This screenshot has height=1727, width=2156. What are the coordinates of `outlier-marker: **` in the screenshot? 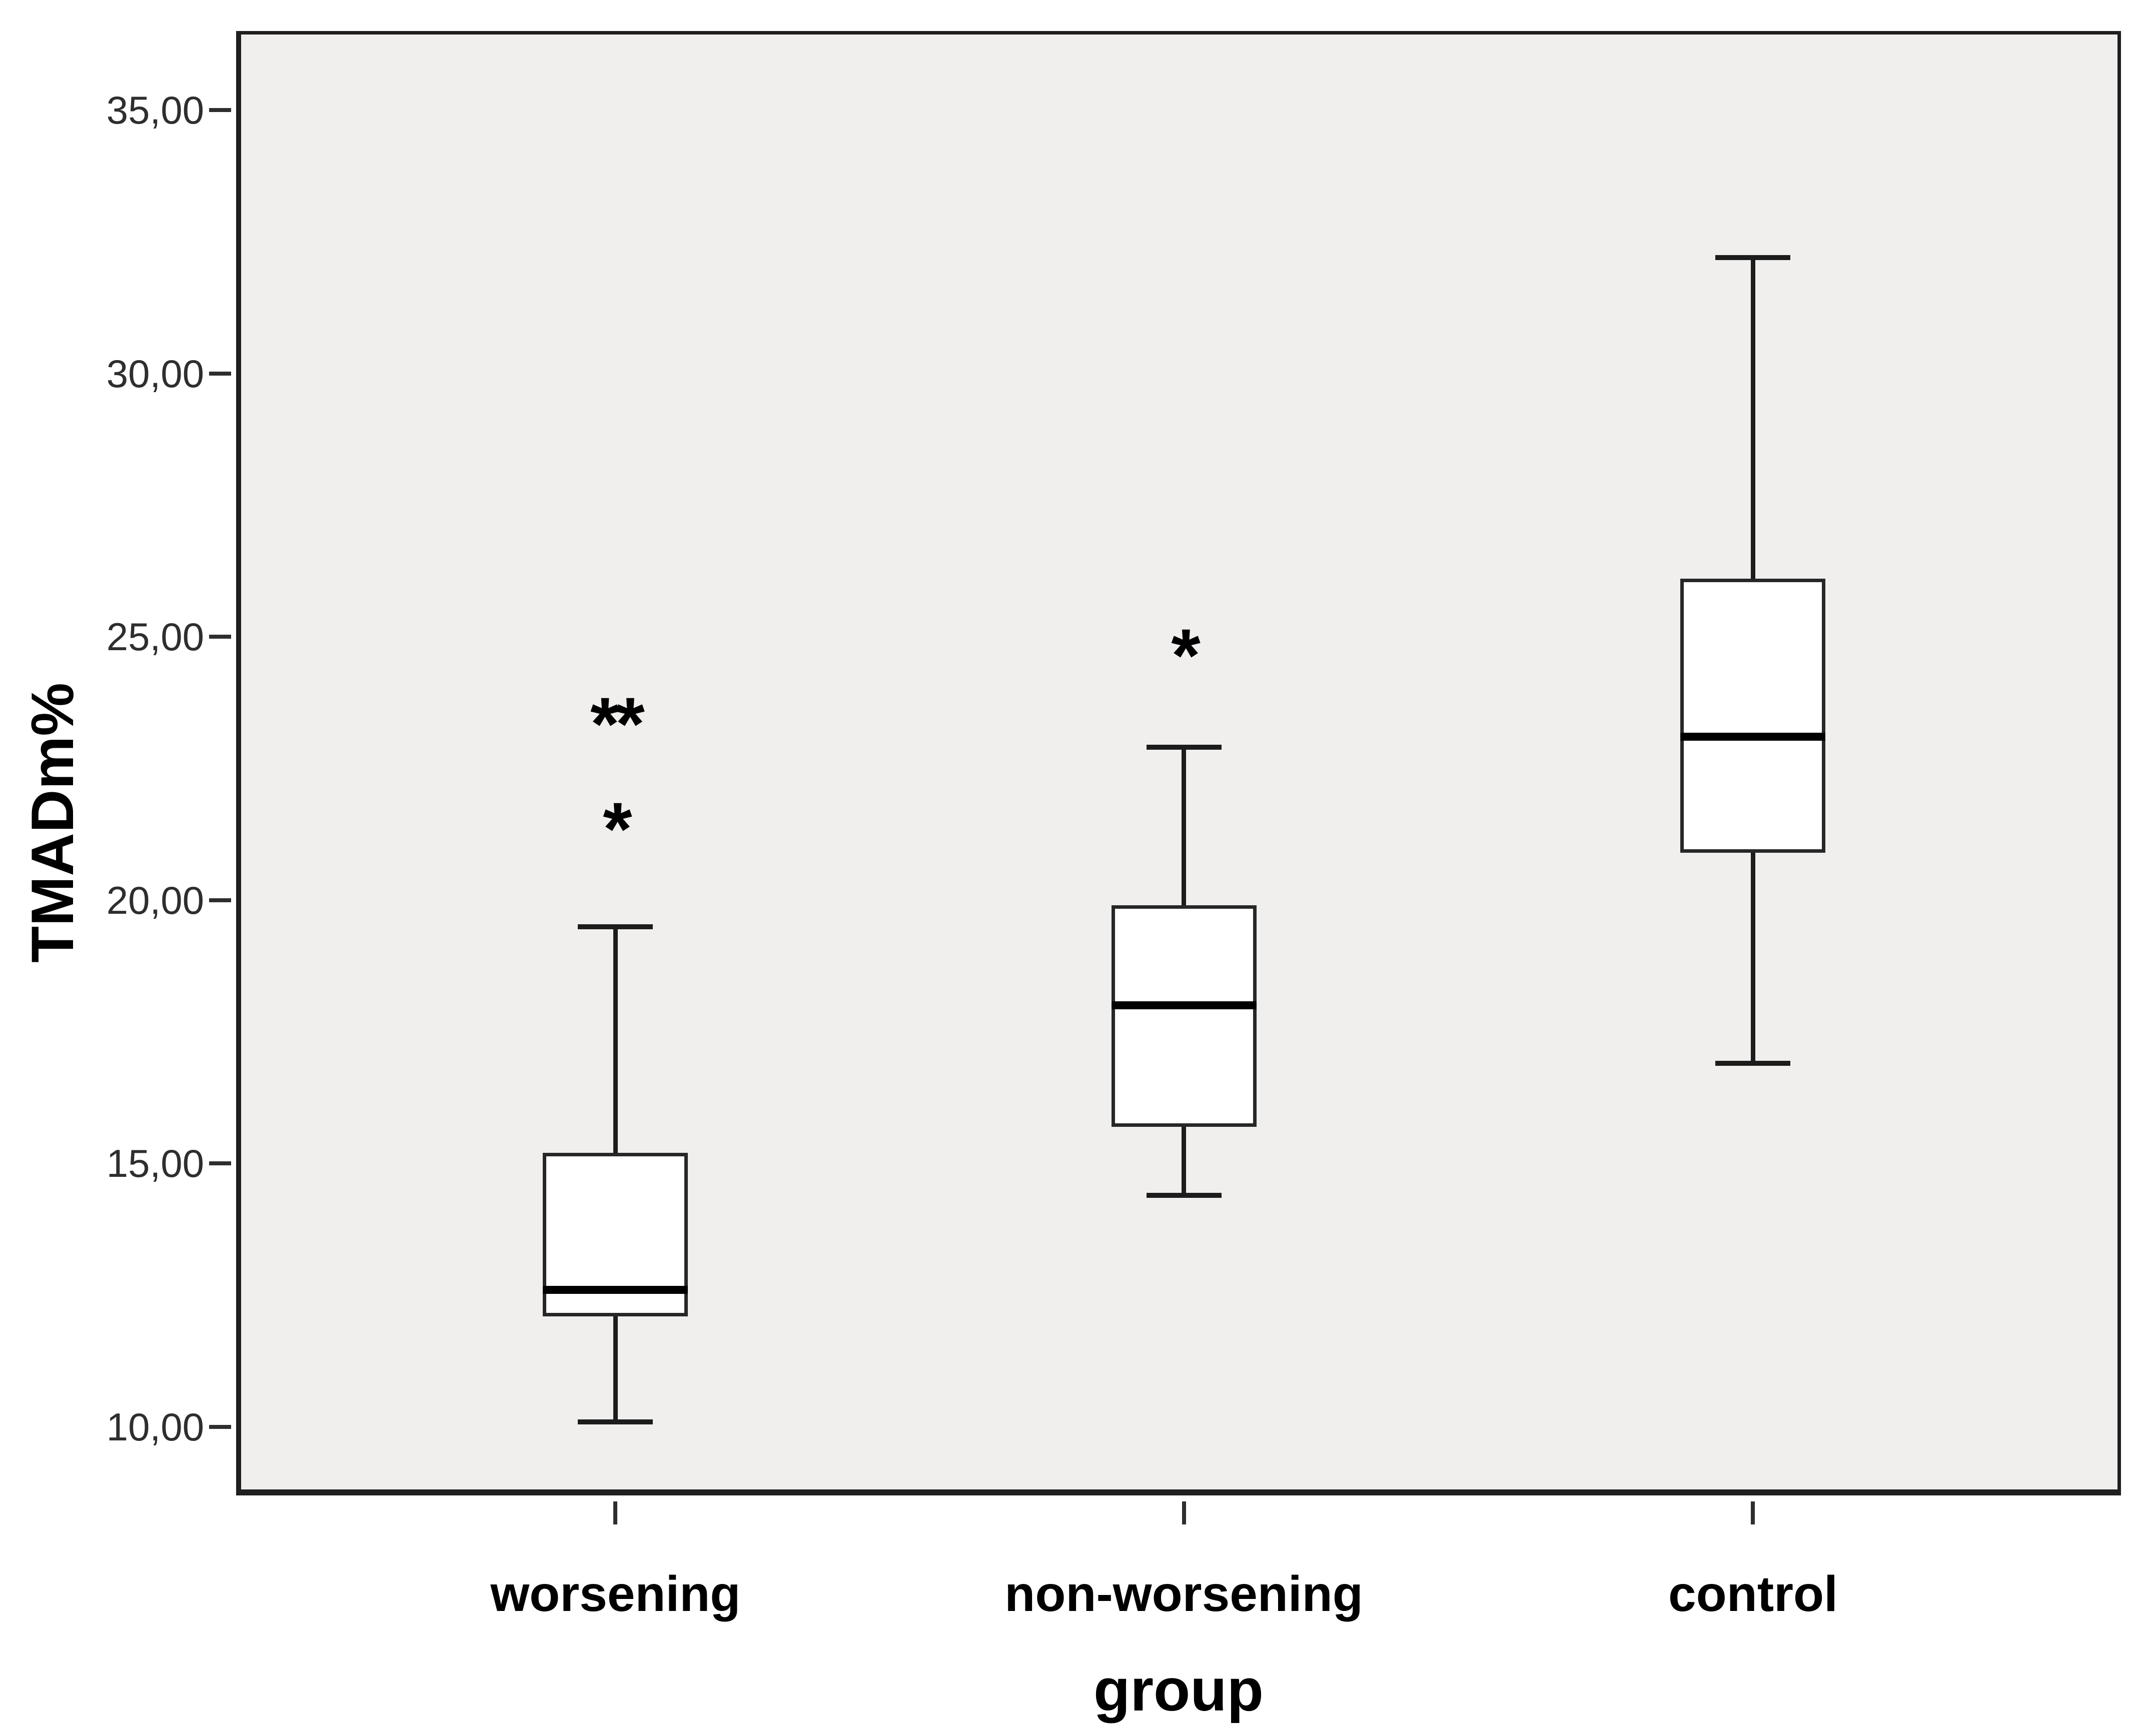 It's located at (617, 724).